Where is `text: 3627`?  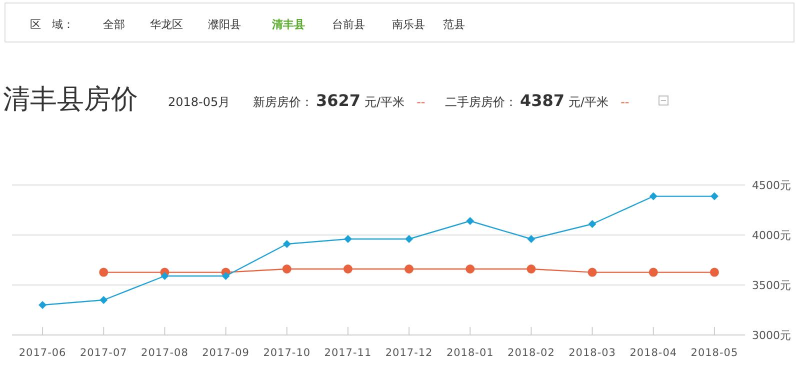
text: 3627 is located at coordinates (338, 100).